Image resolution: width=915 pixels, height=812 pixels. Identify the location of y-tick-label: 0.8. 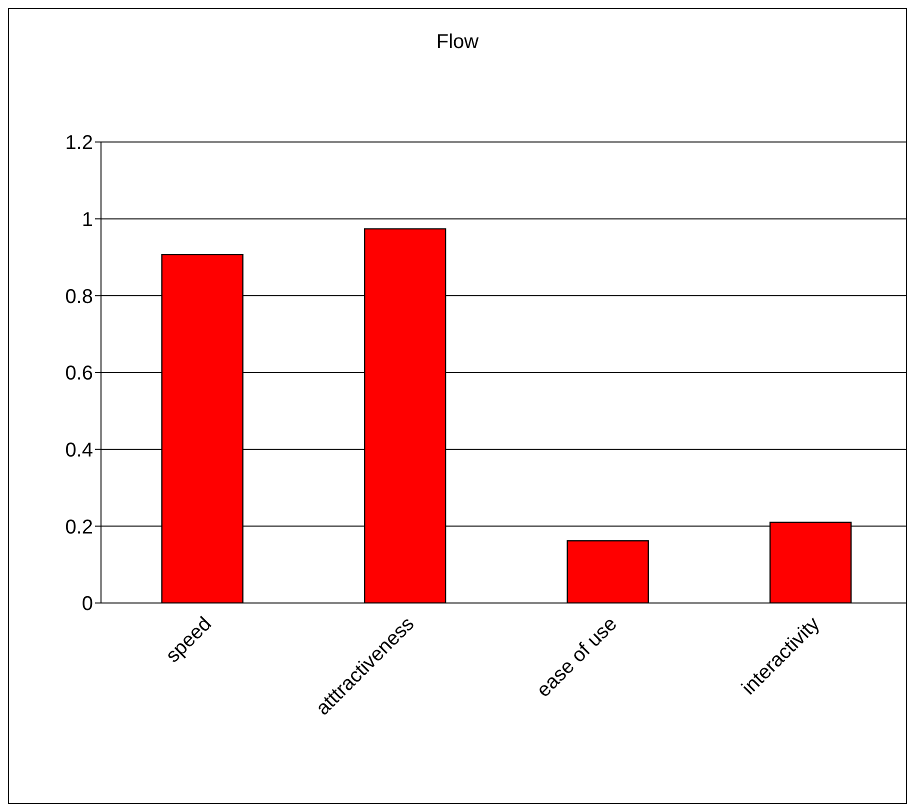
(79, 297).